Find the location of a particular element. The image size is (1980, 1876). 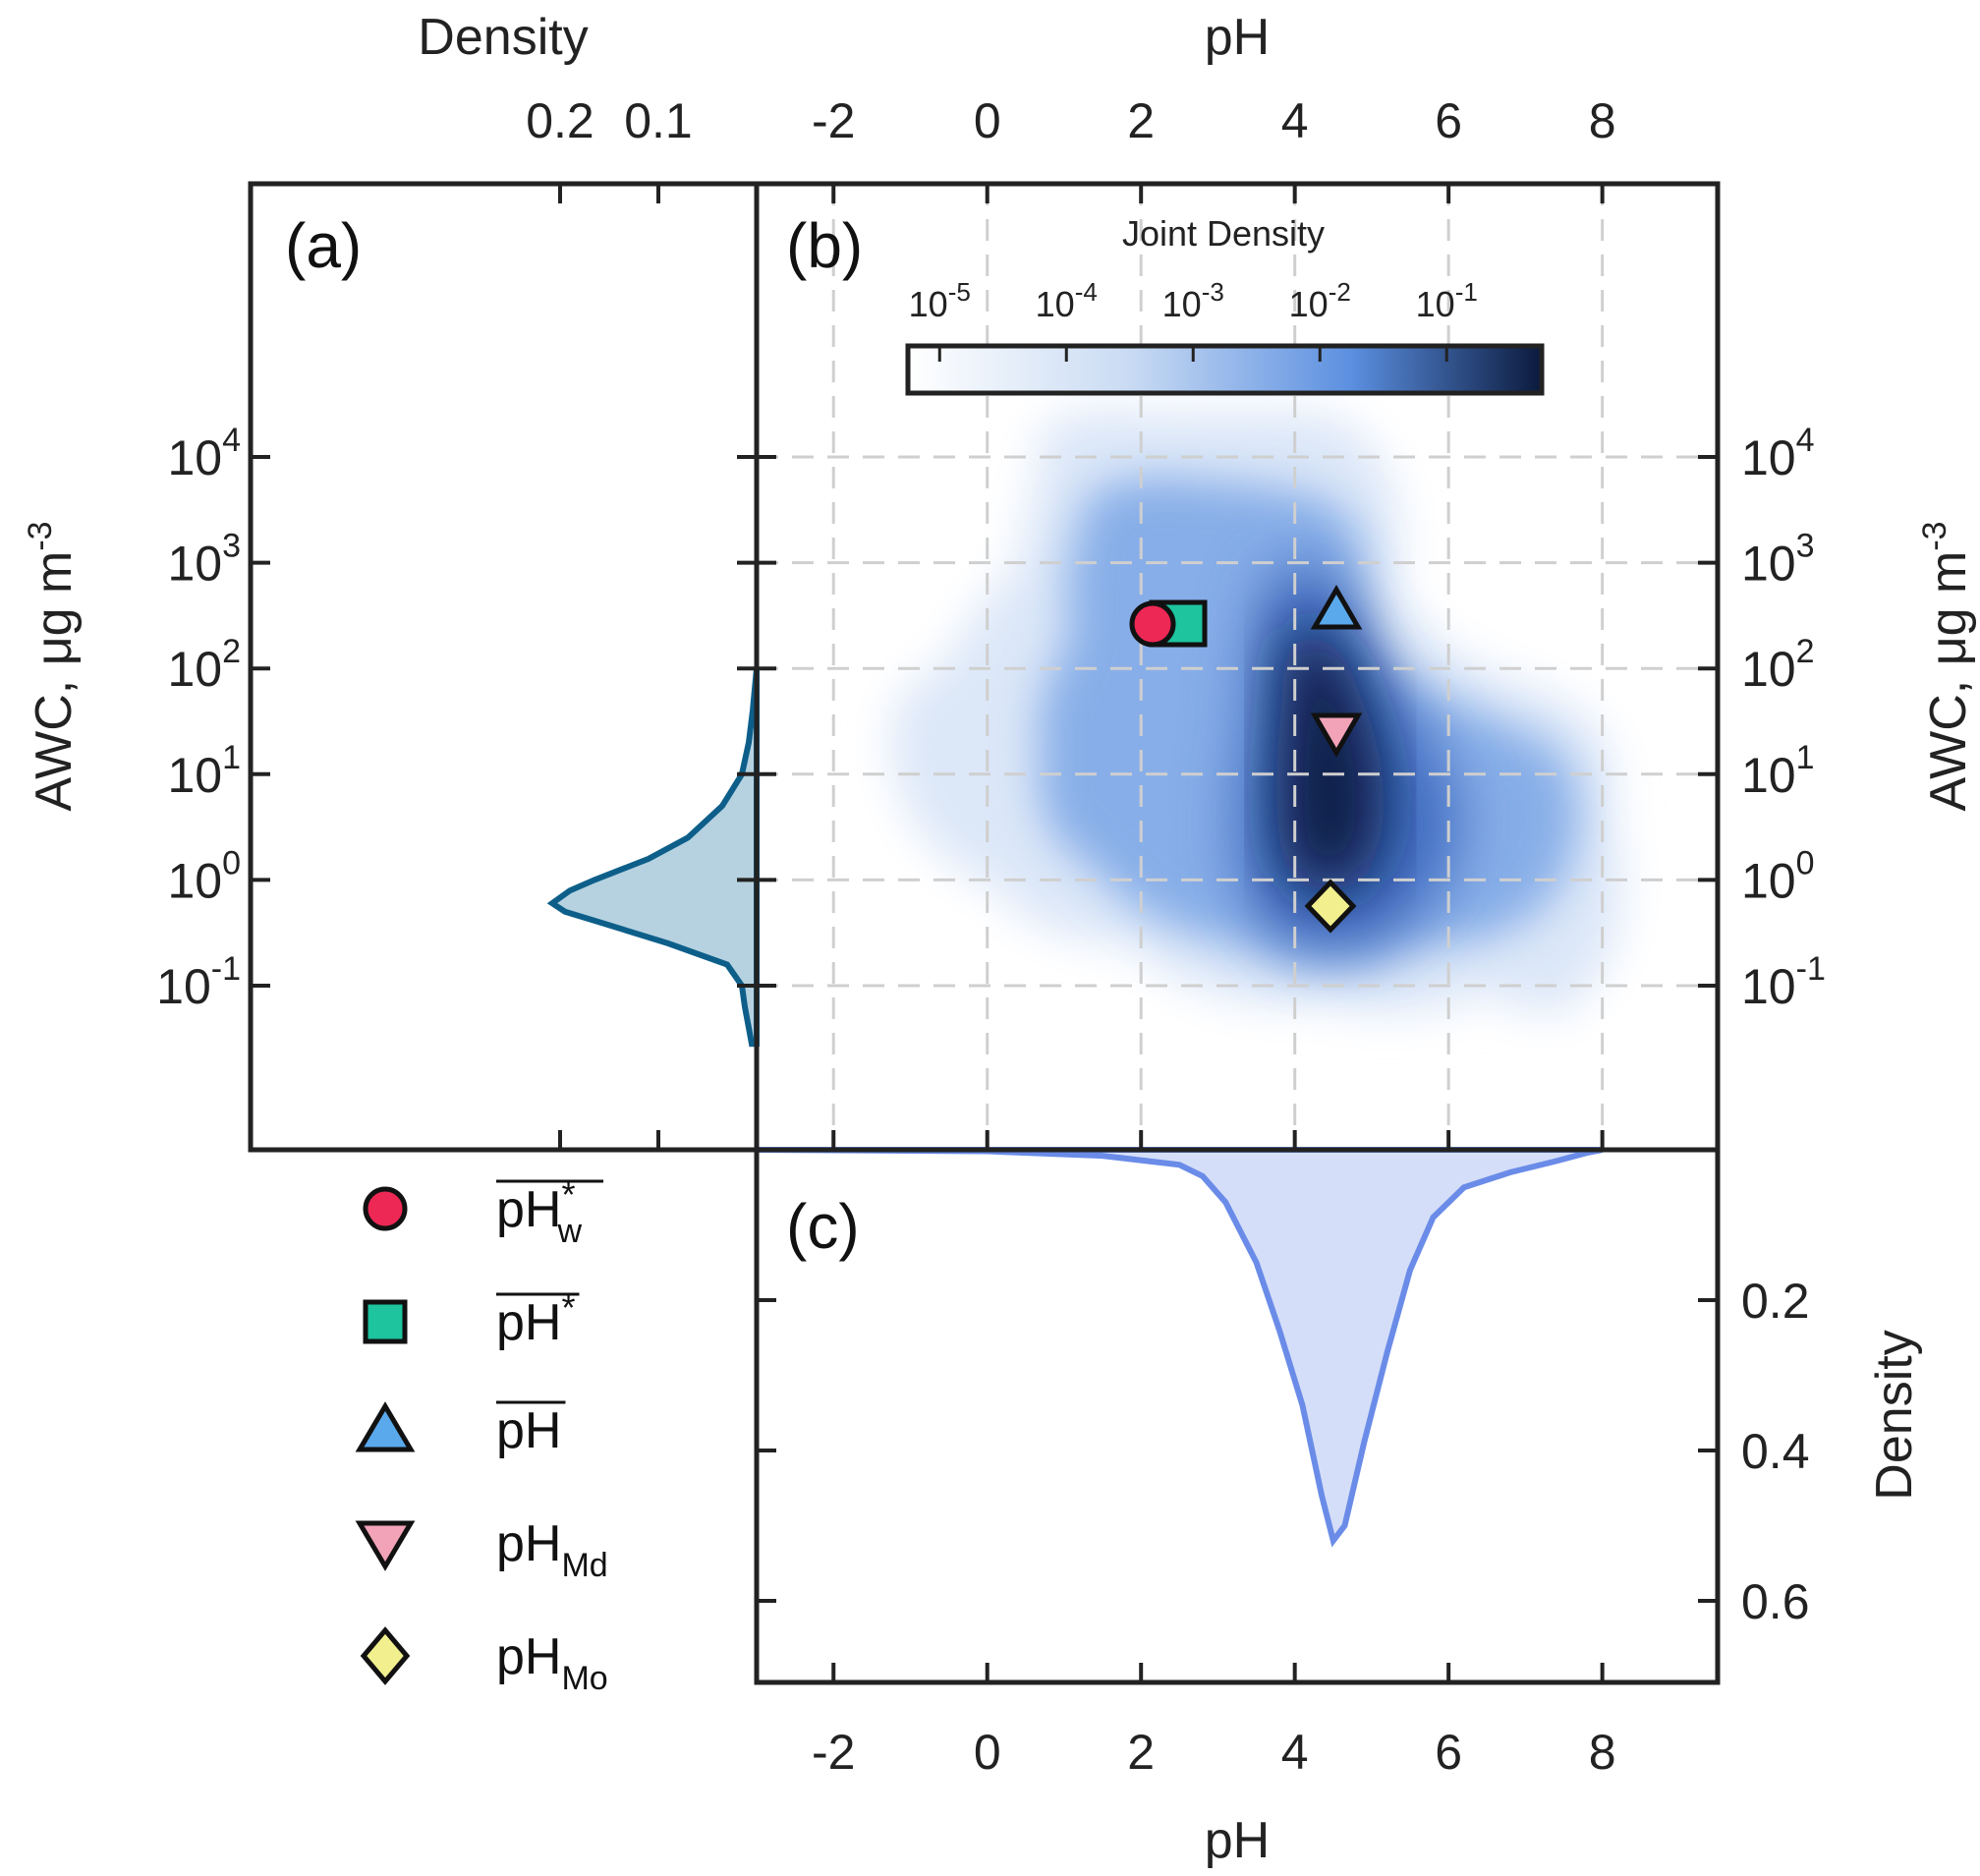

legend-label: pHMd is located at coordinates (552, 1549).